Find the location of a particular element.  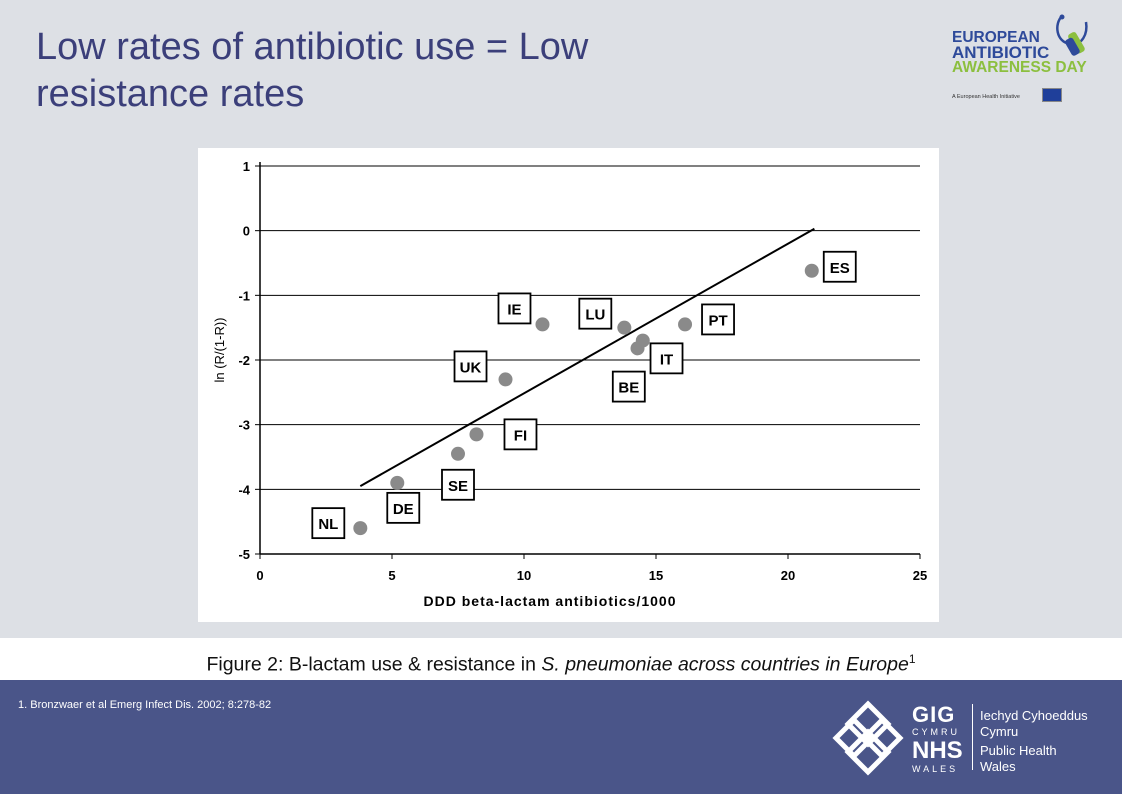

point-label: PT is located at coordinates (717, 320).